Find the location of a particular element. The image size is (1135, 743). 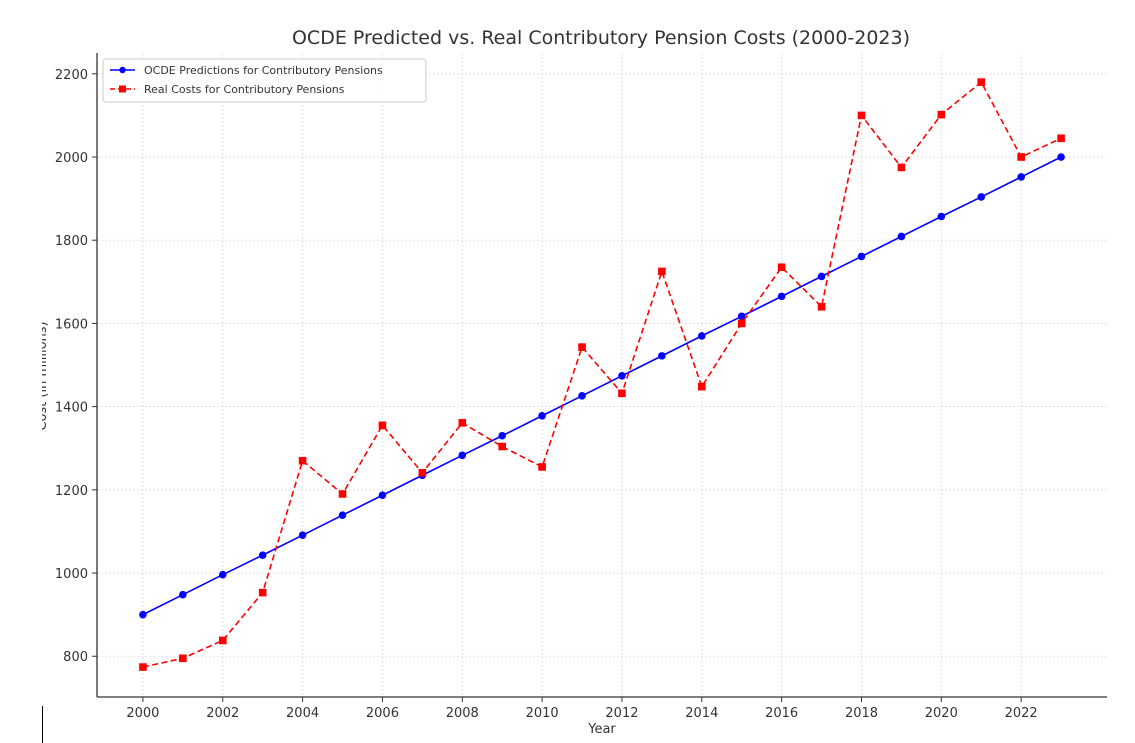

x-tick-label: 2018 is located at coordinates (861, 713).